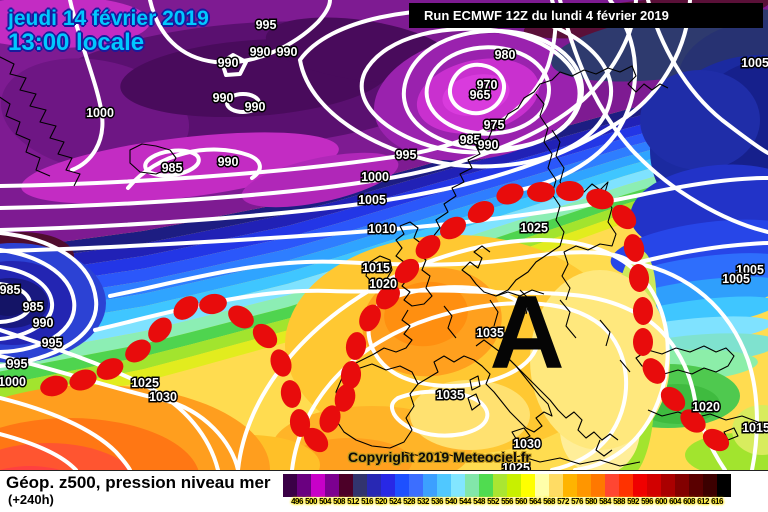 The width and height of the screenshot is (768, 512). What do you see at coordinates (76, 43) in the screenshot?
I see `map-time: 13:00 locale` at bounding box center [76, 43].